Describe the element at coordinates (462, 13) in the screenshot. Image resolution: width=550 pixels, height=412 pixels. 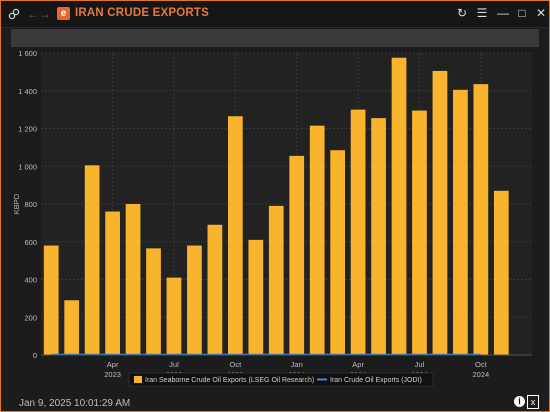
I see `refresh-icon: ↻` at that location.